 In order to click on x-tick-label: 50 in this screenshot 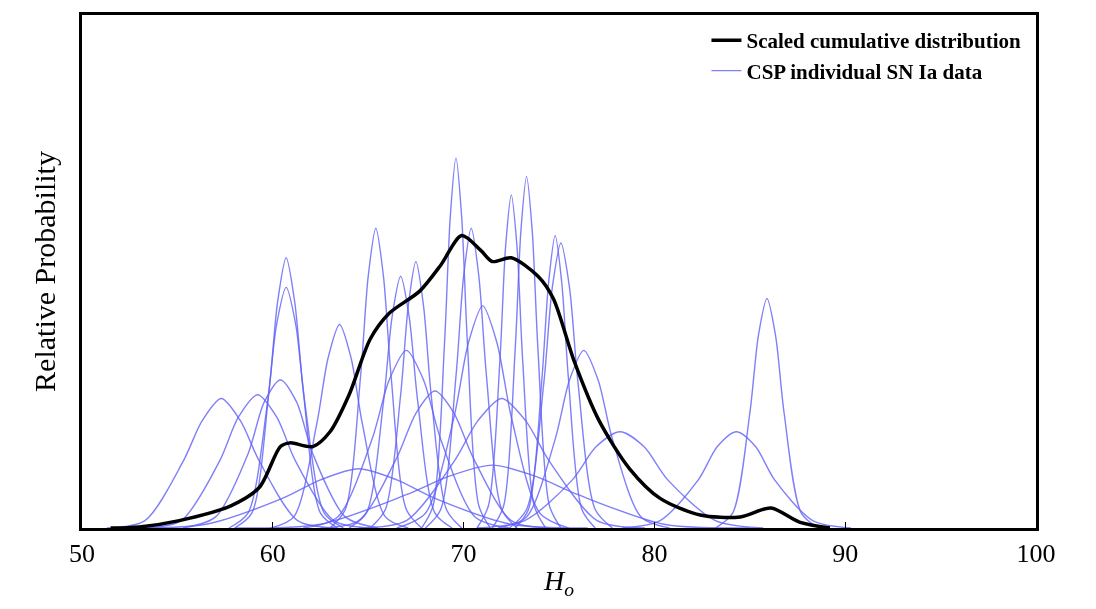, I will do `click(82, 554)`.